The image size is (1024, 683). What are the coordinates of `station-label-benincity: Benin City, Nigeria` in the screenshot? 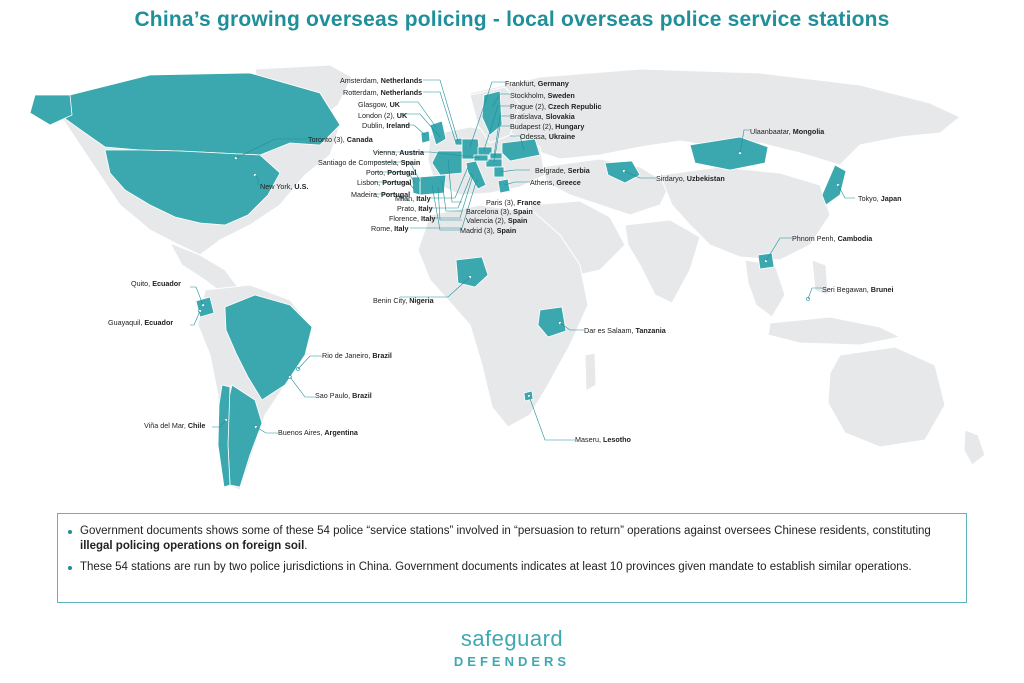 It's located at (403, 300).